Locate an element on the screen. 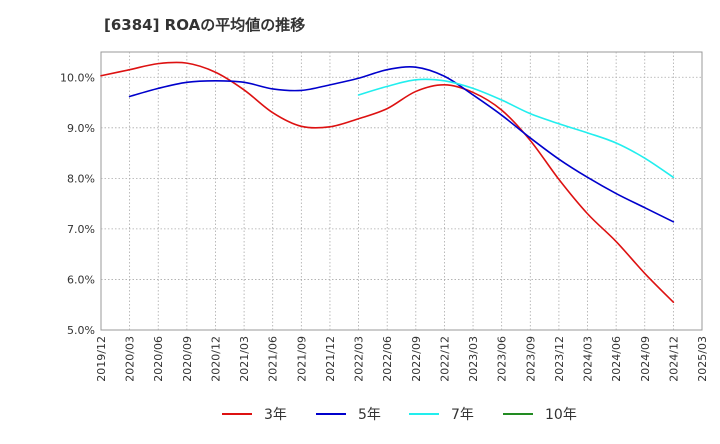  x-tick-label: 2022/12 is located at coordinates (444, 359).